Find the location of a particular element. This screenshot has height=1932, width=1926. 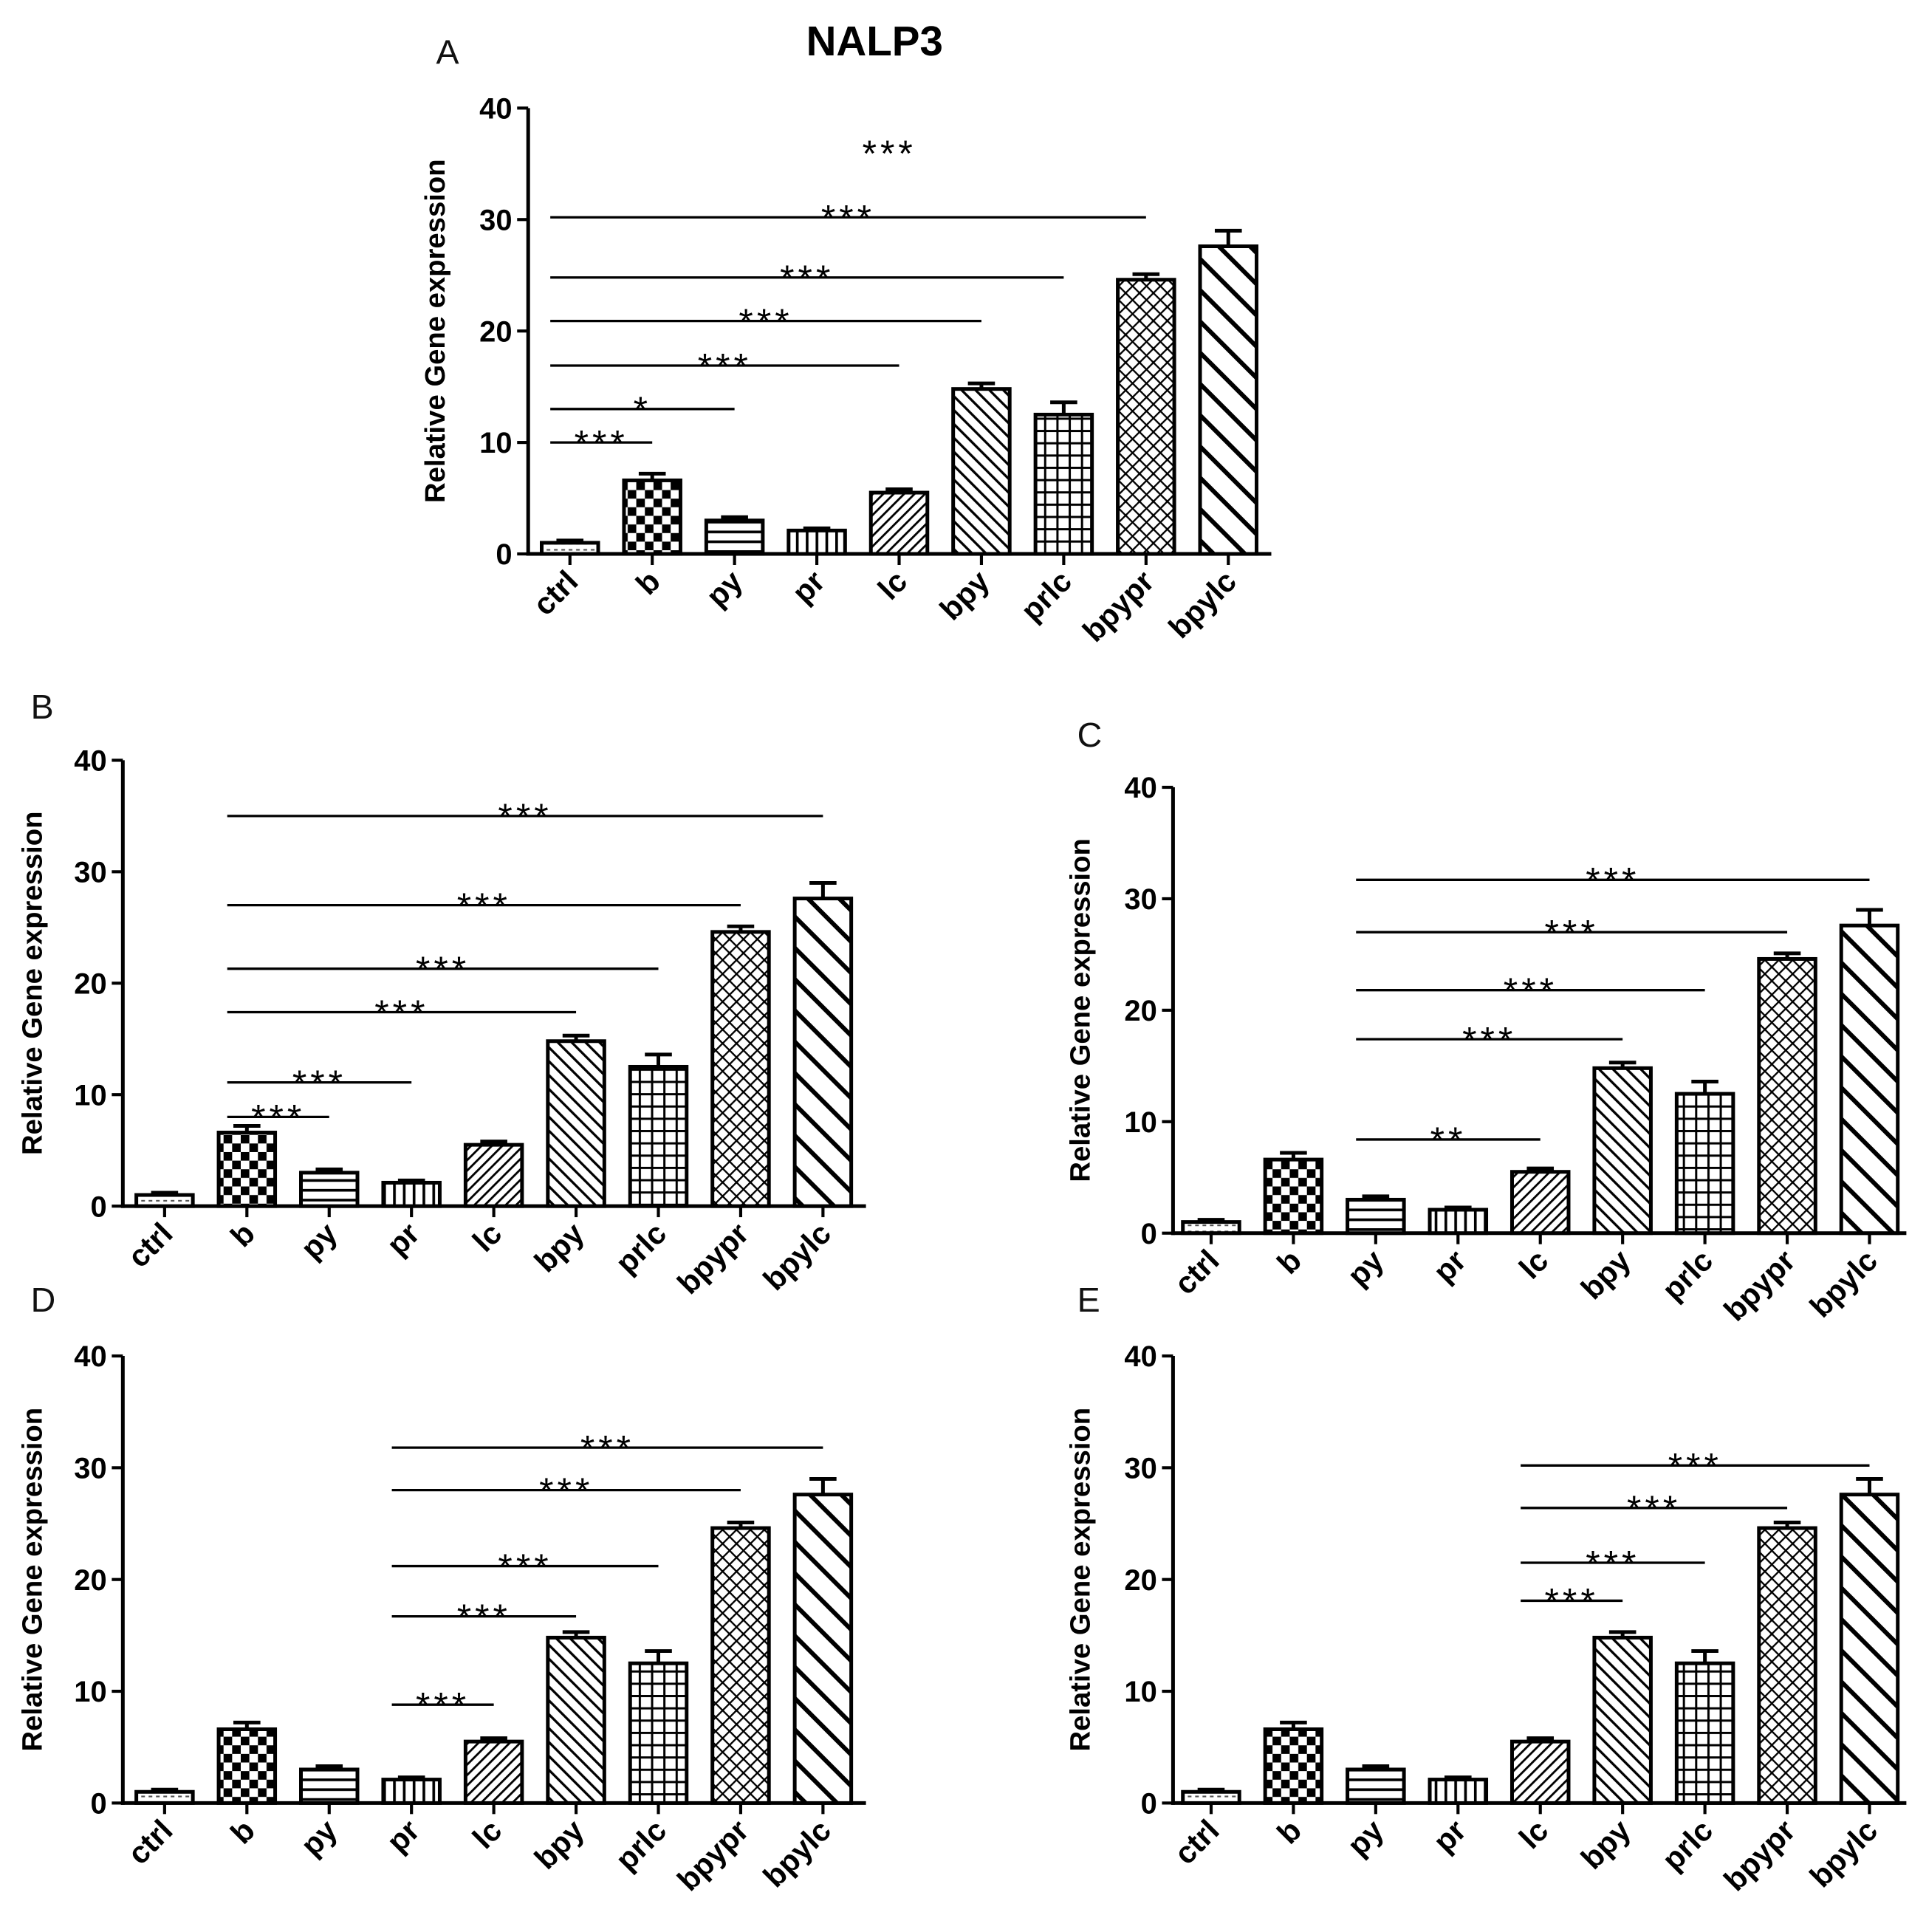

significance-label: * is located at coordinates (642, 410).